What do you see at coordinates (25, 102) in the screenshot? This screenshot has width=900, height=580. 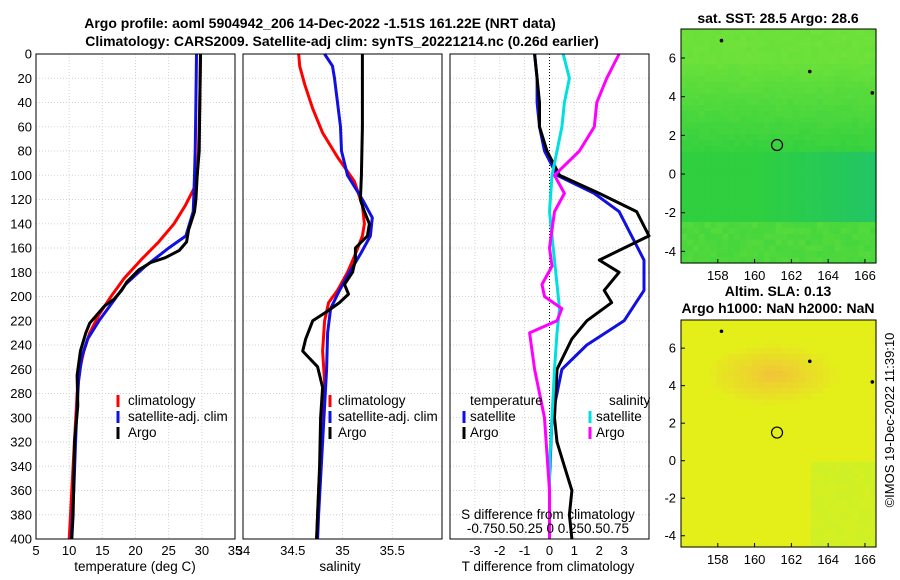 I see `y-tick-label: 40` at bounding box center [25, 102].